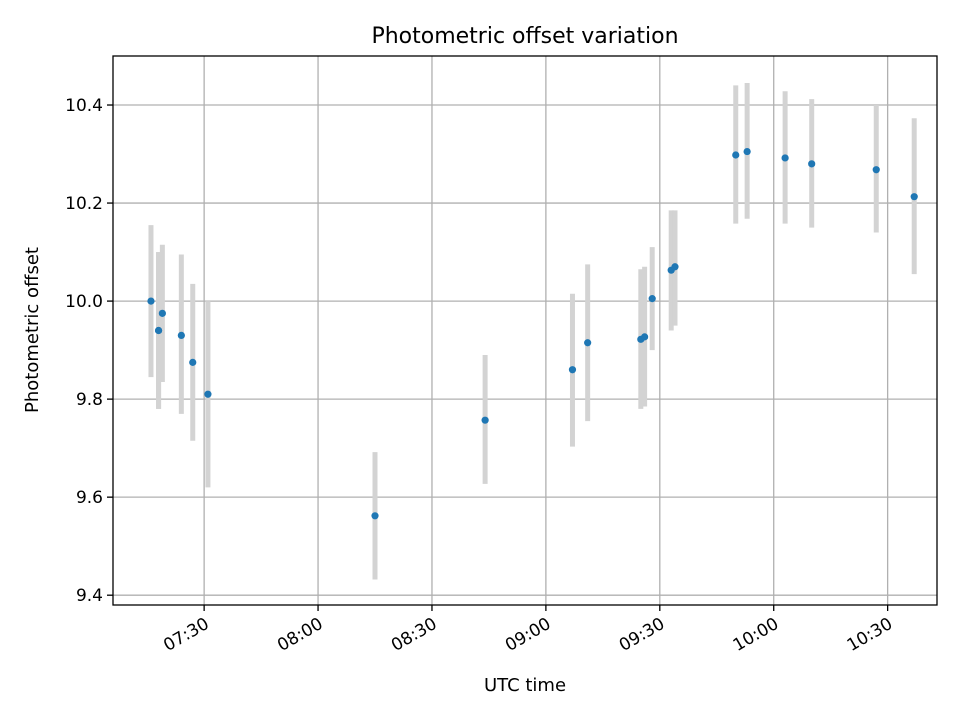 The width and height of the screenshot is (960, 720). Describe the element at coordinates (84, 106) in the screenshot. I see `y-tick-label: 10.4` at that location.